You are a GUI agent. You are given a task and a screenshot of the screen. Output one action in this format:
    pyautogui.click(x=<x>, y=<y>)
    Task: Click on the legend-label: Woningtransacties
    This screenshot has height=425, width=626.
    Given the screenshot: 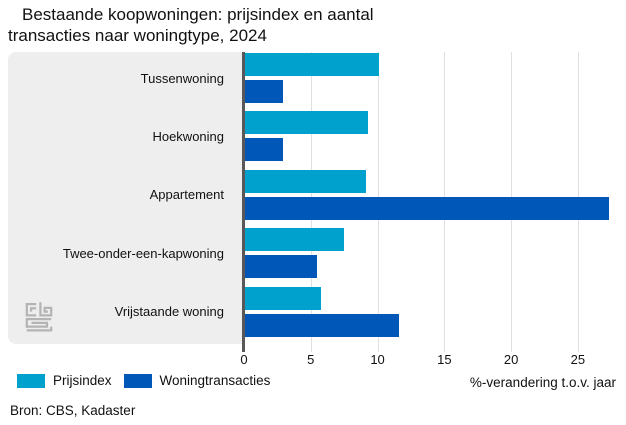 What is the action you would take?
    pyautogui.click(x=215, y=380)
    